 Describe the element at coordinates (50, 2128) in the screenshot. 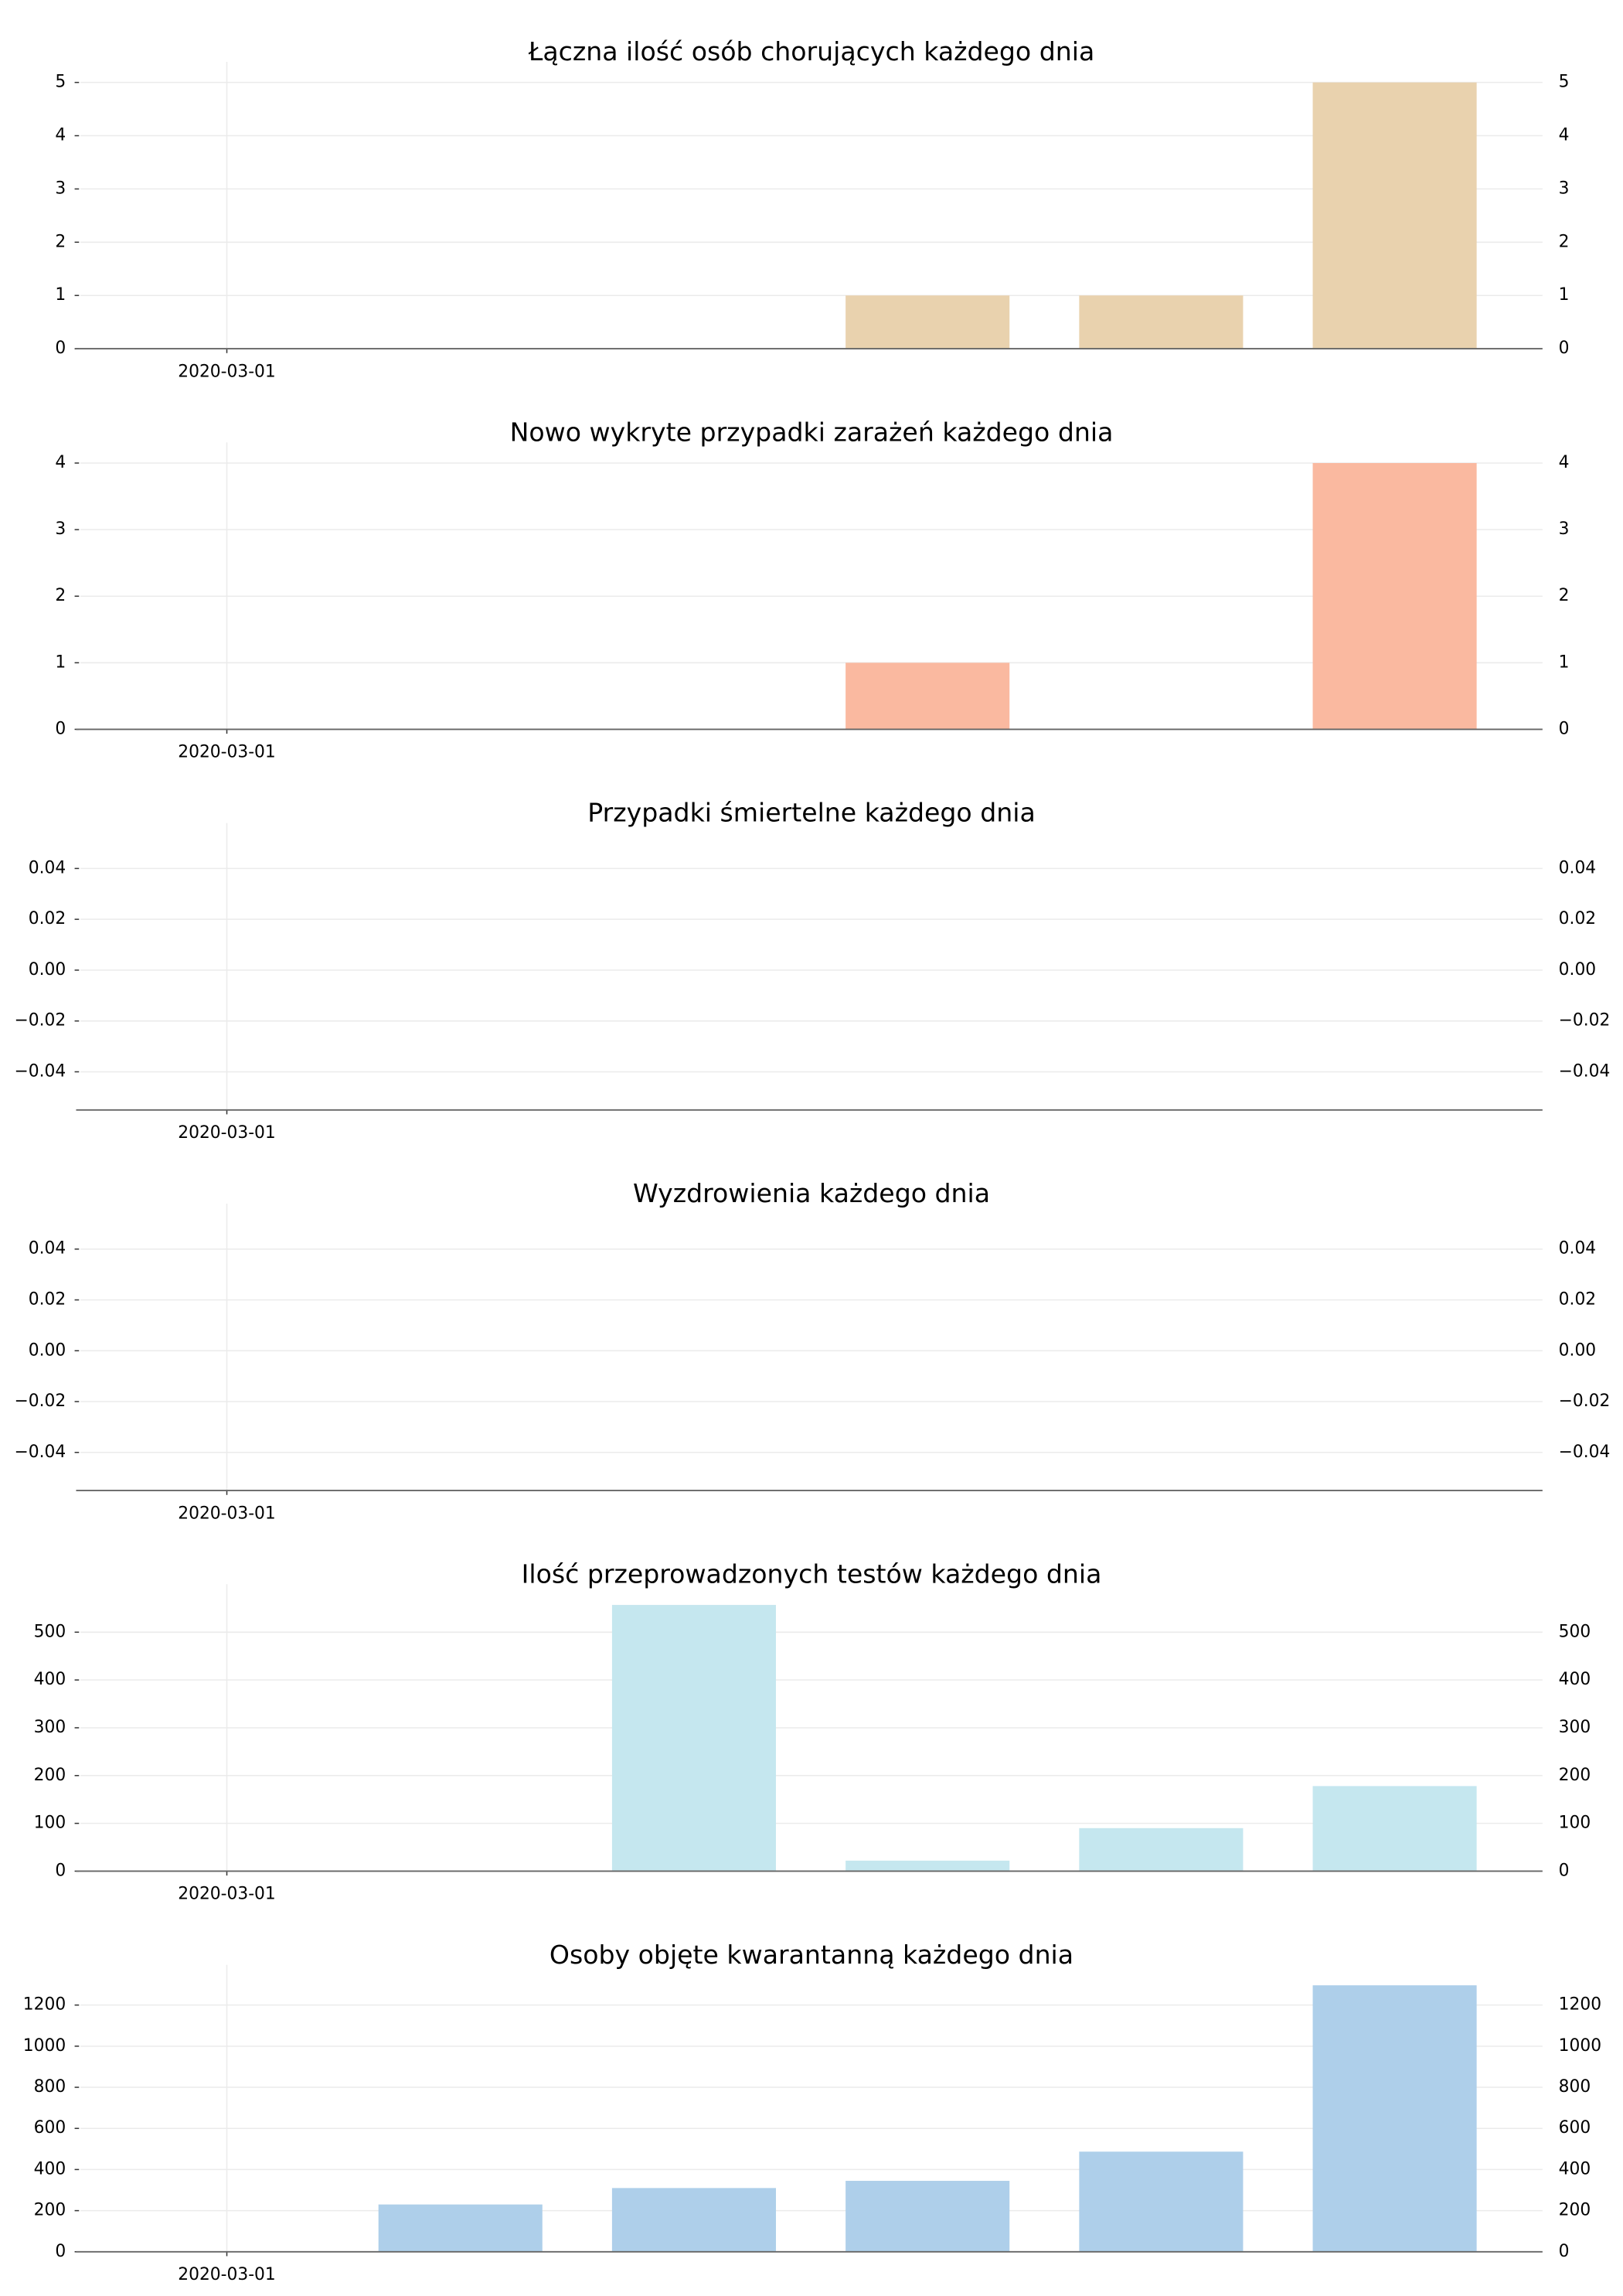

I see `y-tick-label: 600` at that location.